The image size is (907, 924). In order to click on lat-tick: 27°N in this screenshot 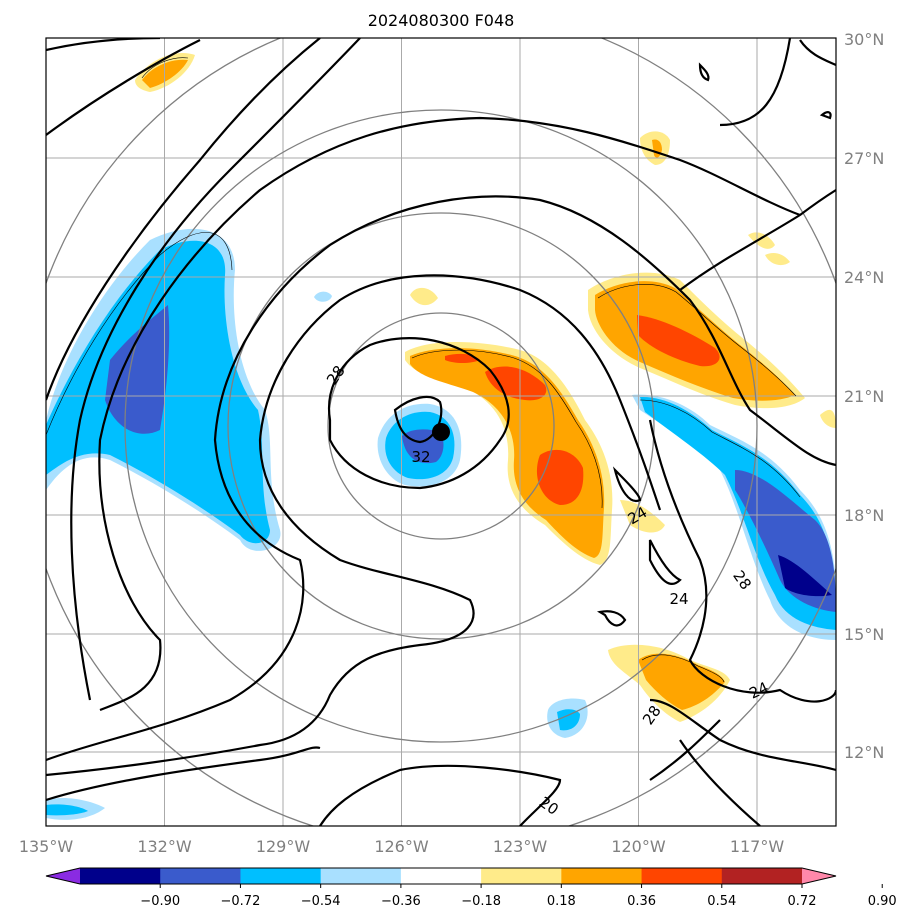, I will do `click(864, 158)`.